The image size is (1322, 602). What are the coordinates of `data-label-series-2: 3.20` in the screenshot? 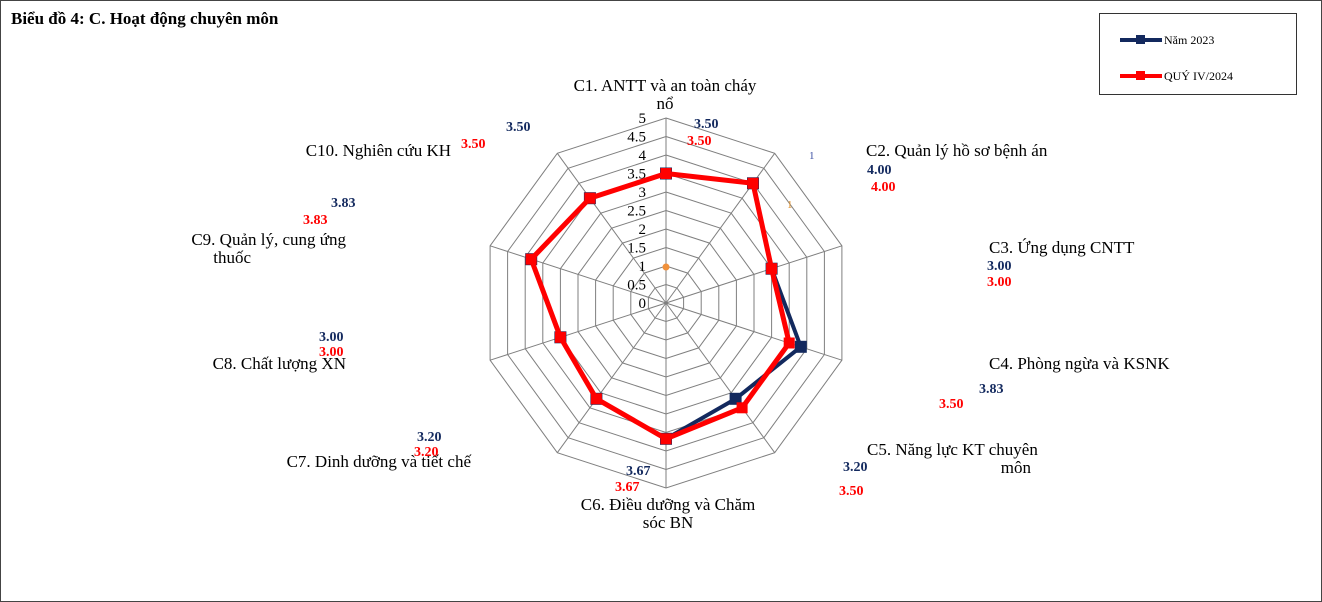 It's located at (426, 452).